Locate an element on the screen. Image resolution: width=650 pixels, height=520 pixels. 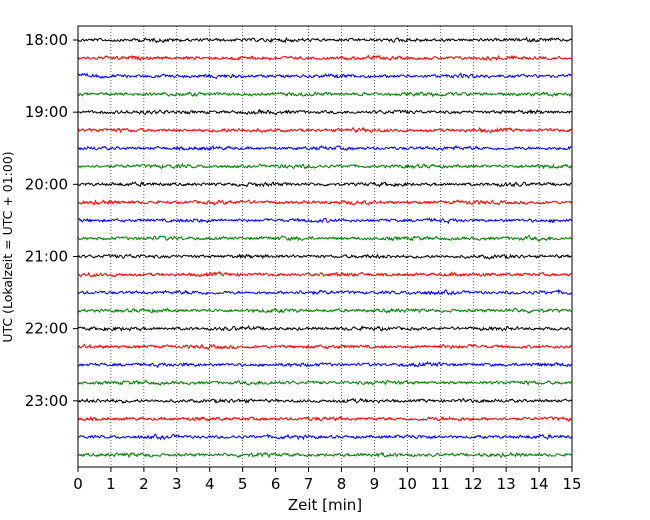
y-tick-label: 18:00 is located at coordinates (46, 40).